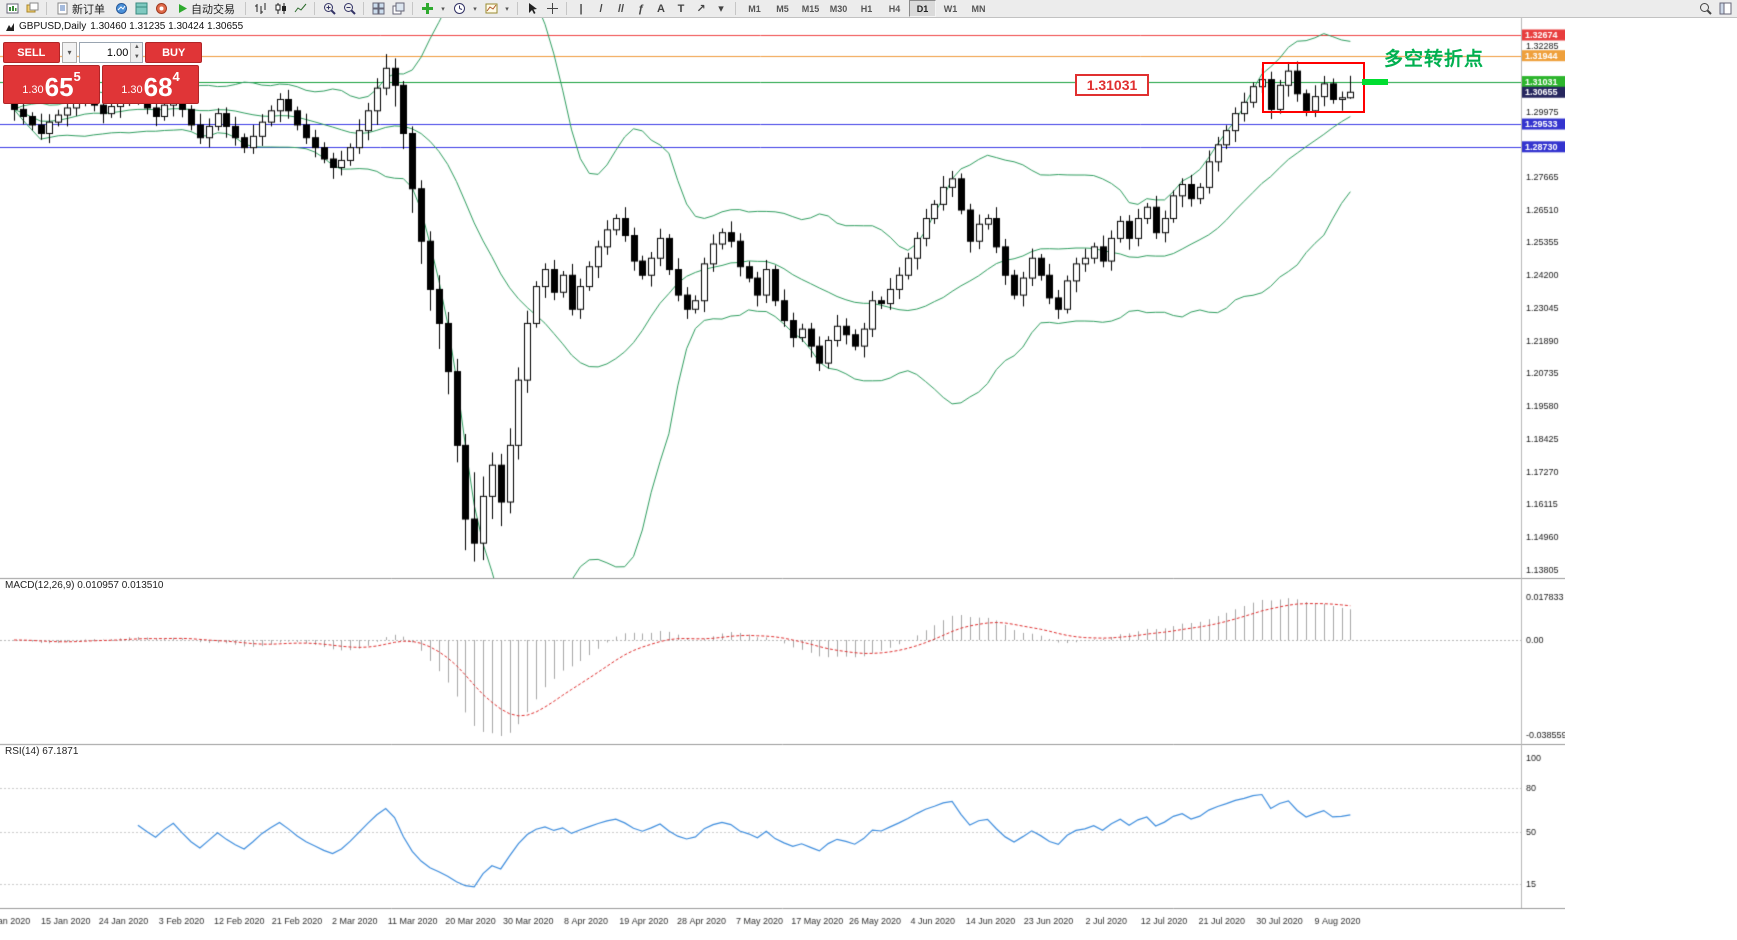  I want to click on vertical-line-tool-icon: |, so click(581, 8).